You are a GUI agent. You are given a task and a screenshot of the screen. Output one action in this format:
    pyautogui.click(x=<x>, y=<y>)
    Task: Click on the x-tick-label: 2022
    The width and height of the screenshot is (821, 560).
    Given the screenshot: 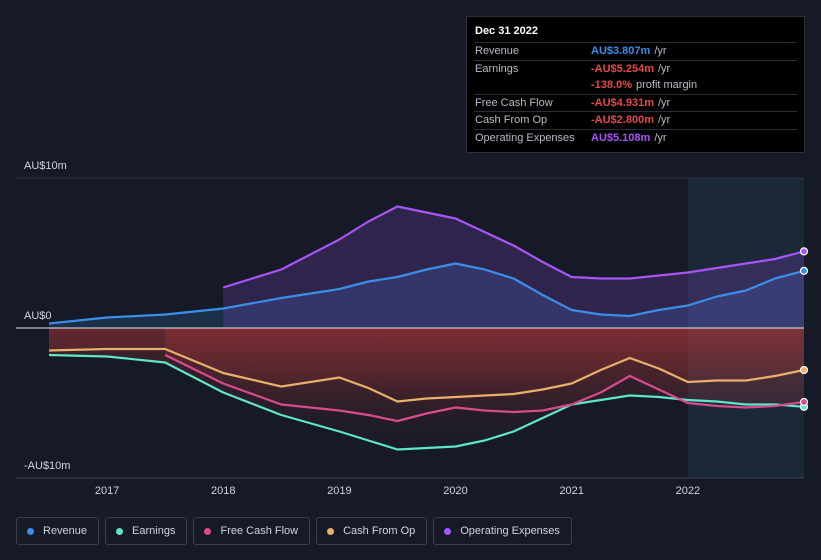 What is the action you would take?
    pyautogui.click(x=688, y=491)
    